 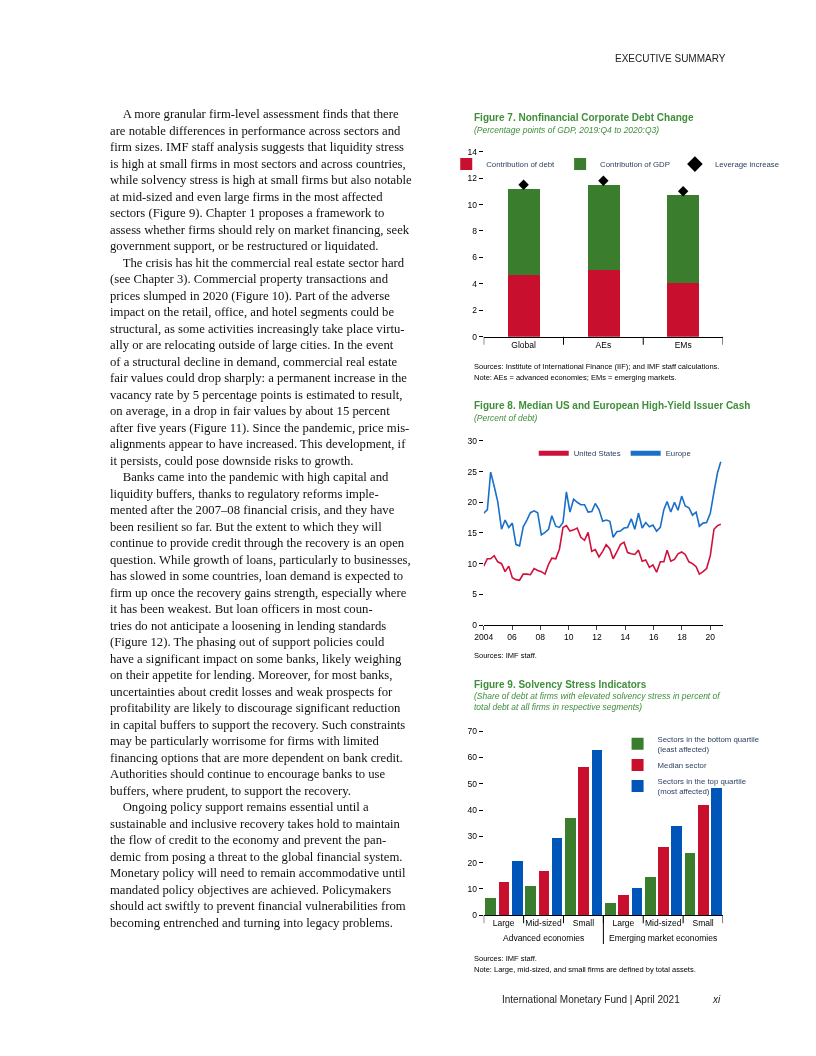 I want to click on text: Ongoing policy support remains essential until a sustainable and inclusive recovery takes hold to maintain the flow of credit to the economy and prevent the pan- demic from posing a threat to the global financial system. Monetary policy will need to remain accommodative until mandated policy objectives are achieved. Policymakers should act swiftly to prevent financial vulnerabilities from becoming entrenched and turning into legacy problems., so click(x=258, y=865).